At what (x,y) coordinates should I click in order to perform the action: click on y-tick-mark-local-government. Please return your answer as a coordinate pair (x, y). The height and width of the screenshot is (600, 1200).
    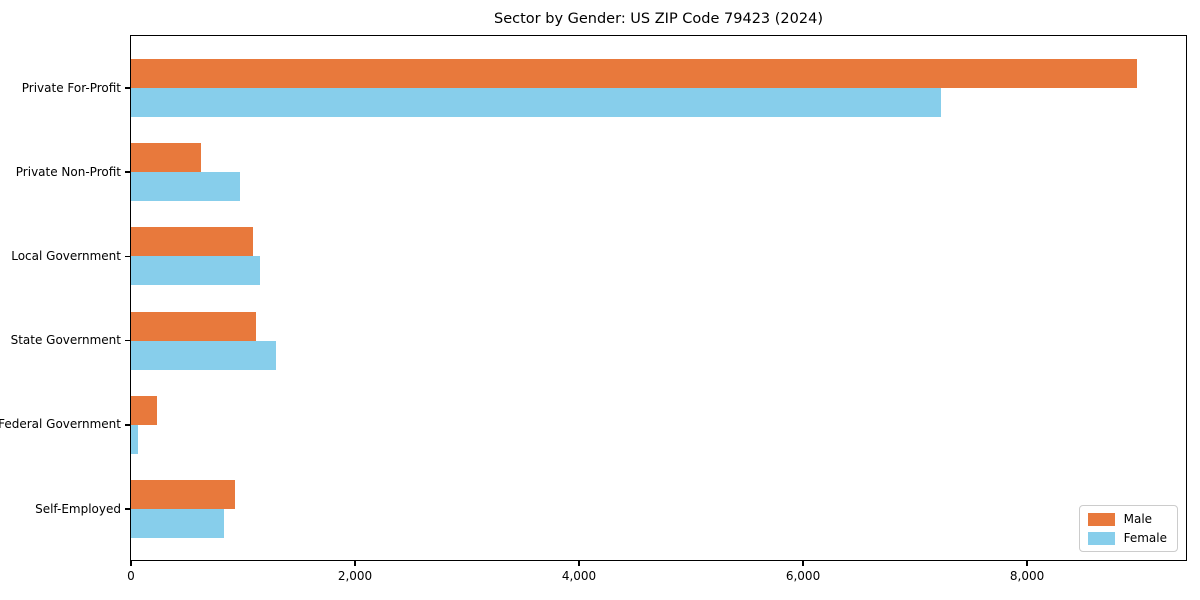
    Looking at the image, I should click on (127, 256).